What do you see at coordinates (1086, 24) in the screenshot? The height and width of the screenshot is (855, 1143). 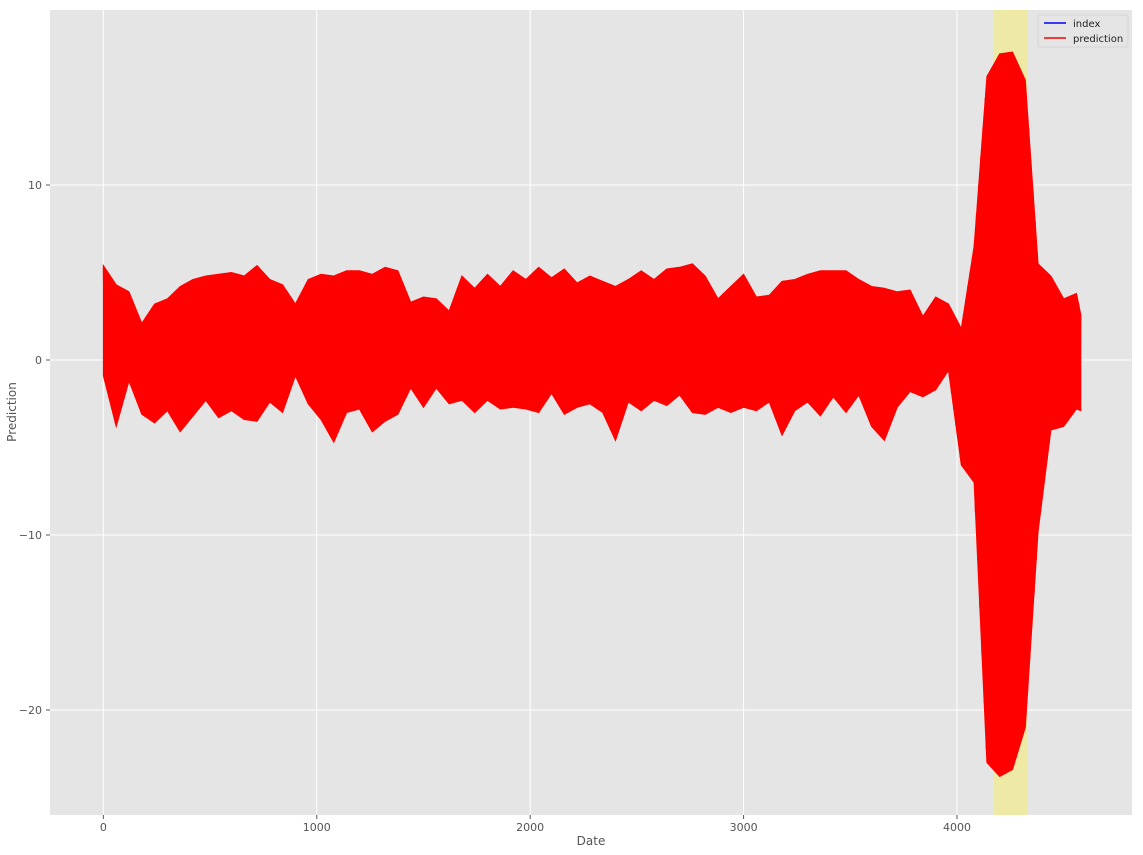 I see `legend-label-index: index` at bounding box center [1086, 24].